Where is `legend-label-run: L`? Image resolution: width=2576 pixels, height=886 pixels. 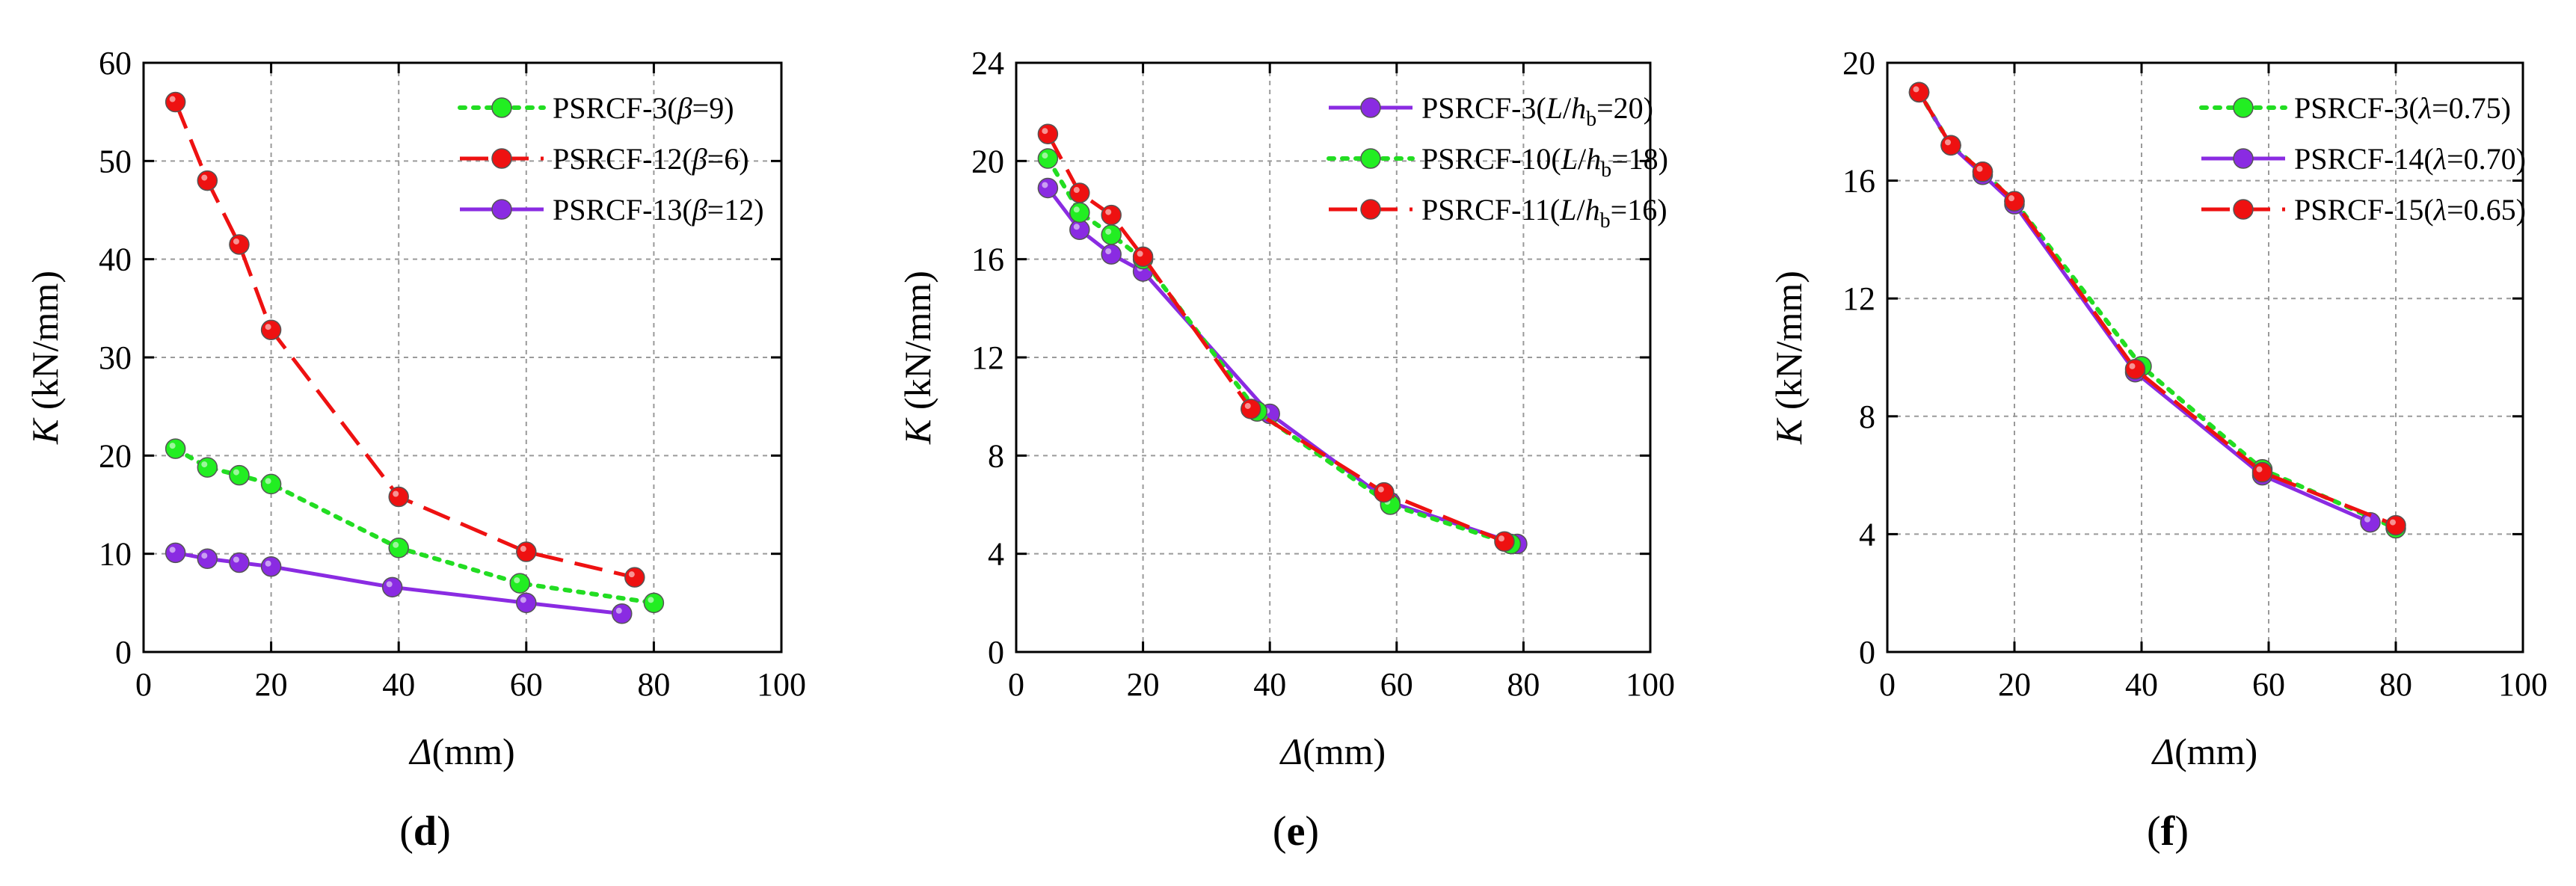 legend-label-run: L is located at coordinates (1567, 210).